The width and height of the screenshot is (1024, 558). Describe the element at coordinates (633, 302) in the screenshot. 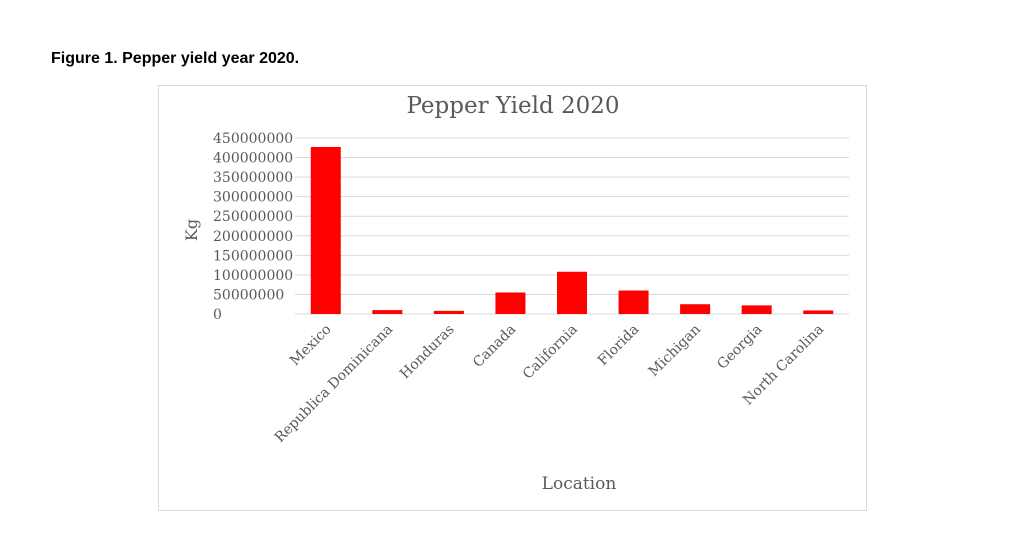

I see `bar-florida` at that location.